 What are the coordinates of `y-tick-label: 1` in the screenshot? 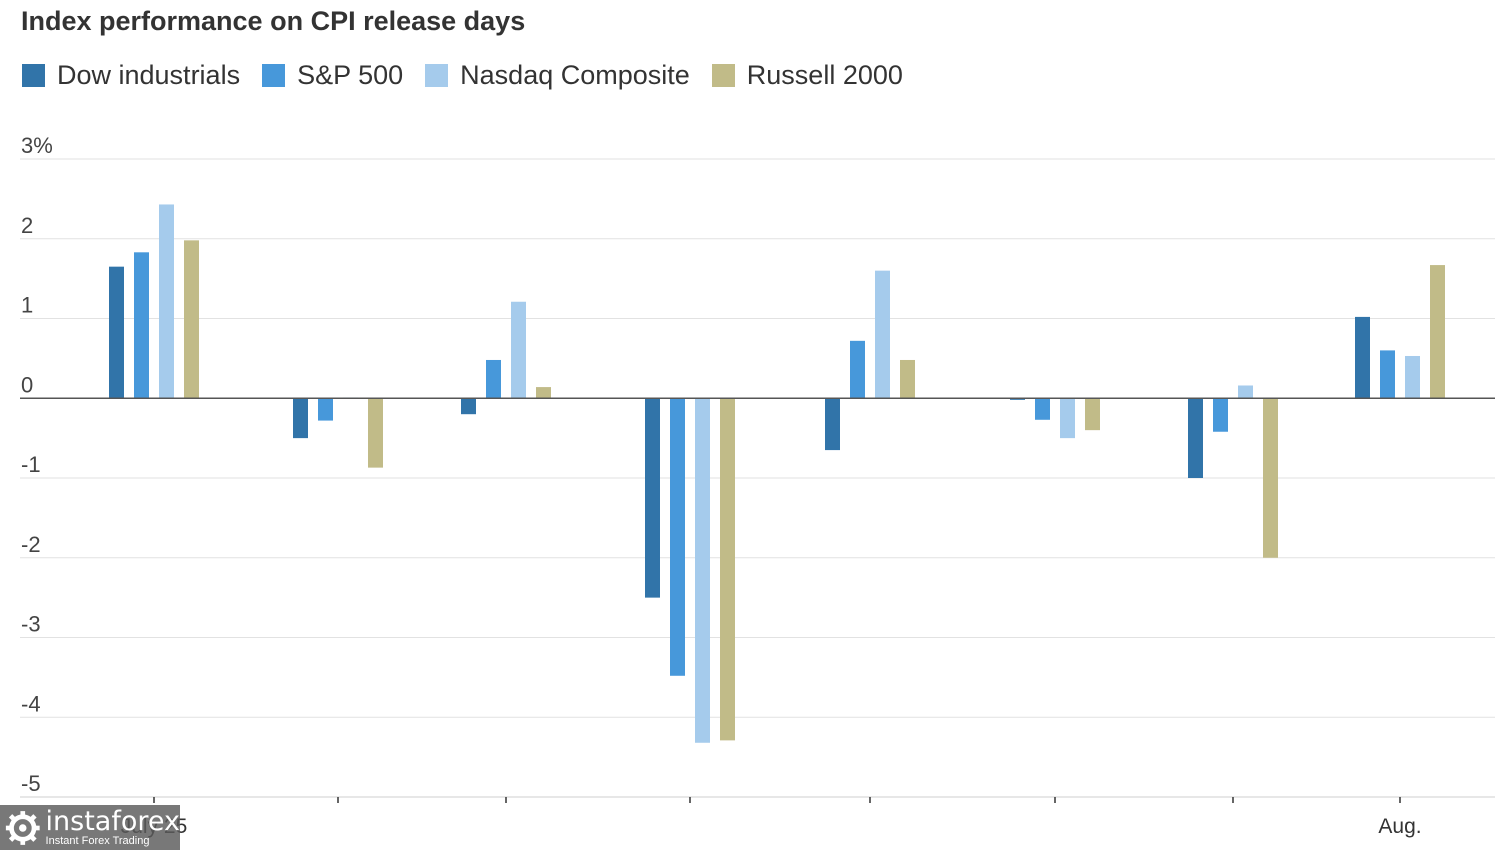 It's located at (27, 305).